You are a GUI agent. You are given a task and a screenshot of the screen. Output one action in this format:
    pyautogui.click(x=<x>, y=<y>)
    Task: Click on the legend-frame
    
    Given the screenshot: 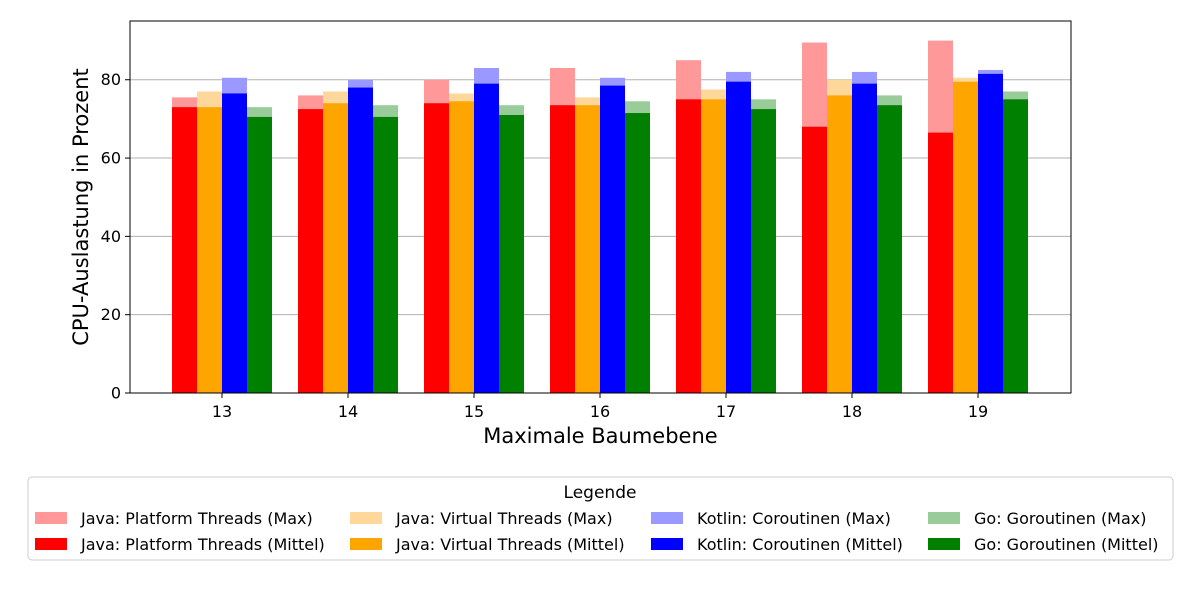 What is the action you would take?
    pyautogui.click(x=600, y=518)
    